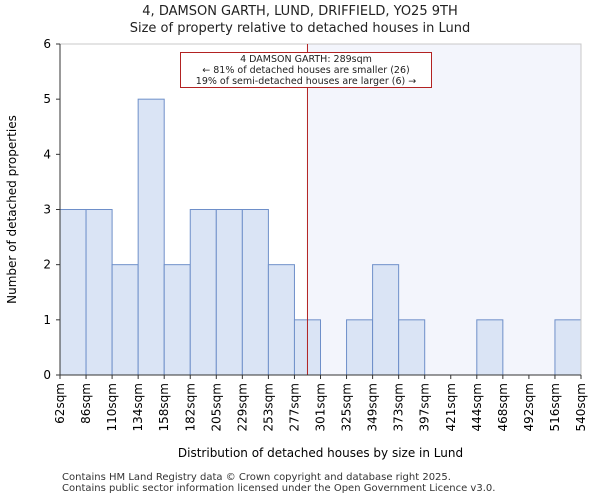  Describe the element at coordinates (47, 44) in the screenshot. I see `y-tick-label: 6` at that location.